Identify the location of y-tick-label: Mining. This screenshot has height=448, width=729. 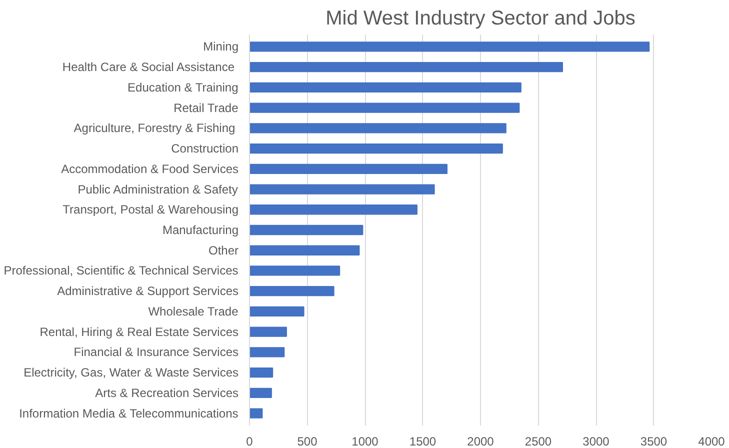
(221, 47).